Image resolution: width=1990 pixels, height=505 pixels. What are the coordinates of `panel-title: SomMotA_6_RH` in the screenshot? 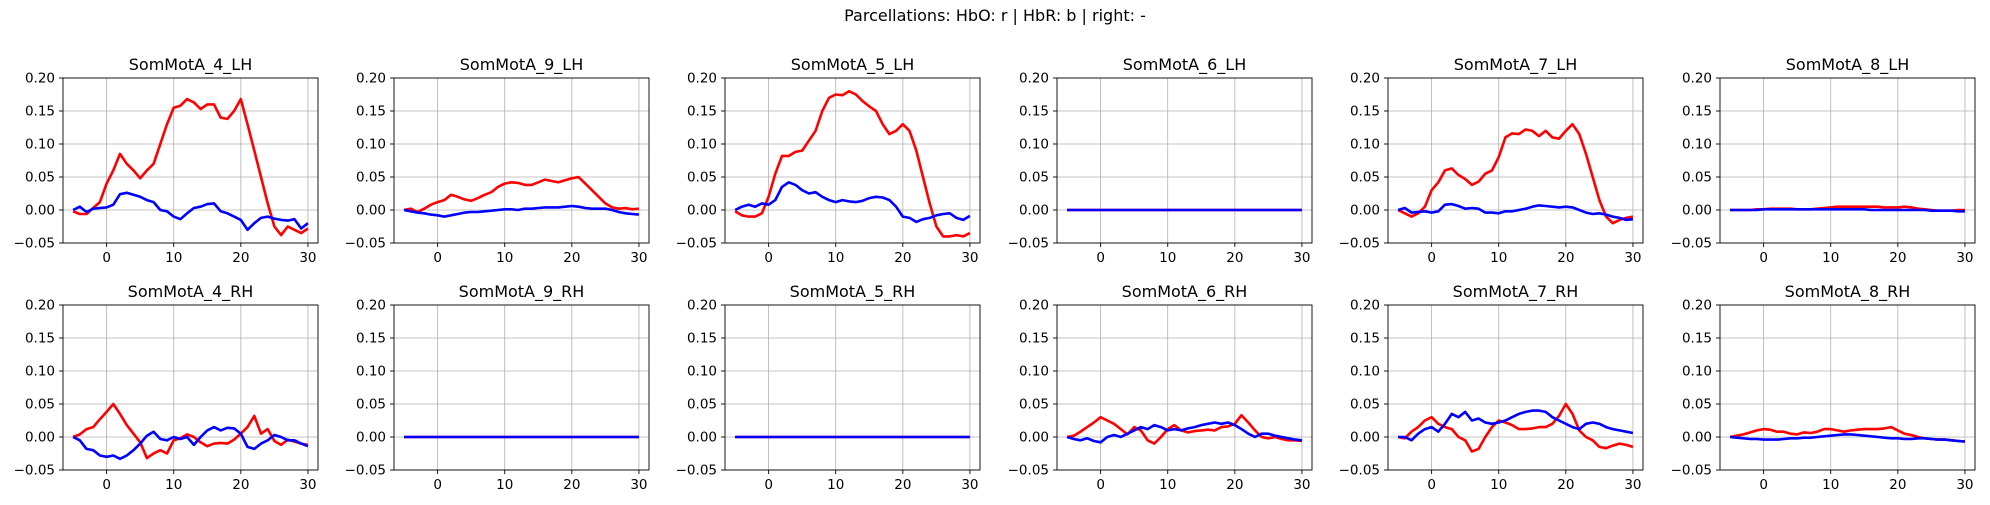 It's located at (1185, 292).